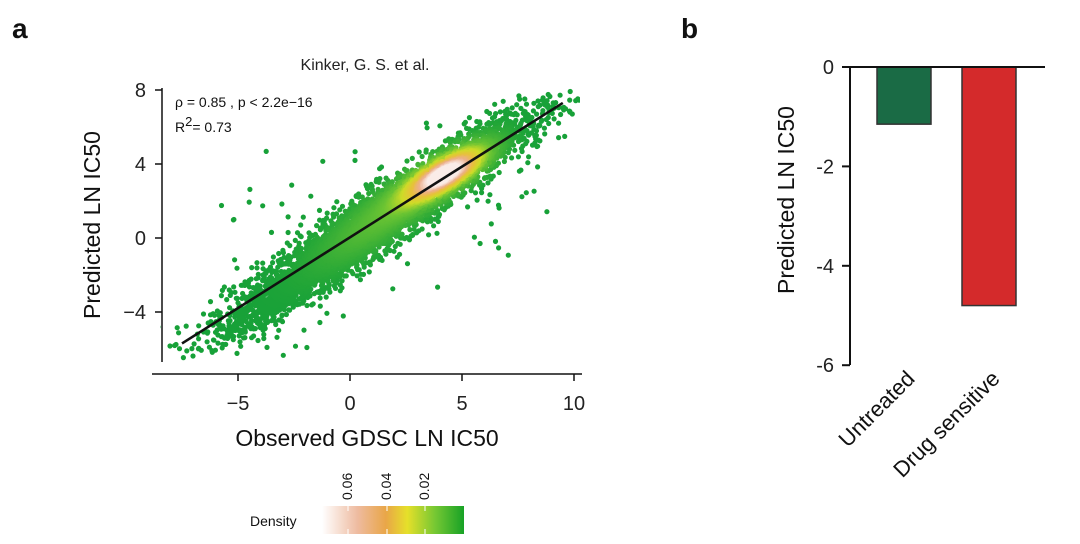 The image size is (1080, 544). I want to click on scatter-x-tick-label: 5, so click(461, 404).